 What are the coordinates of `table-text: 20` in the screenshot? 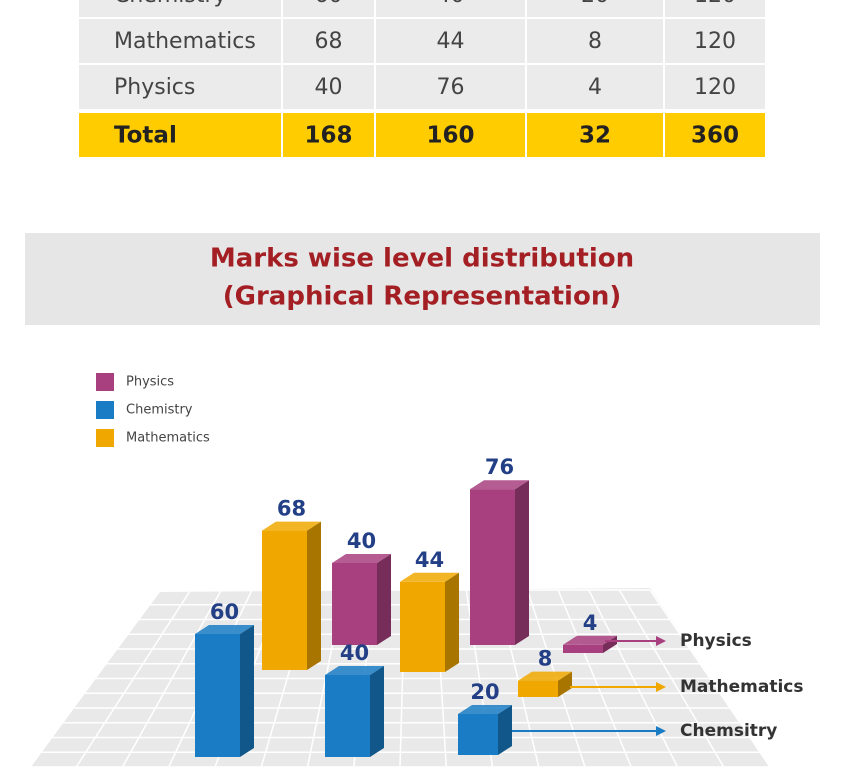 It's located at (595, 4).